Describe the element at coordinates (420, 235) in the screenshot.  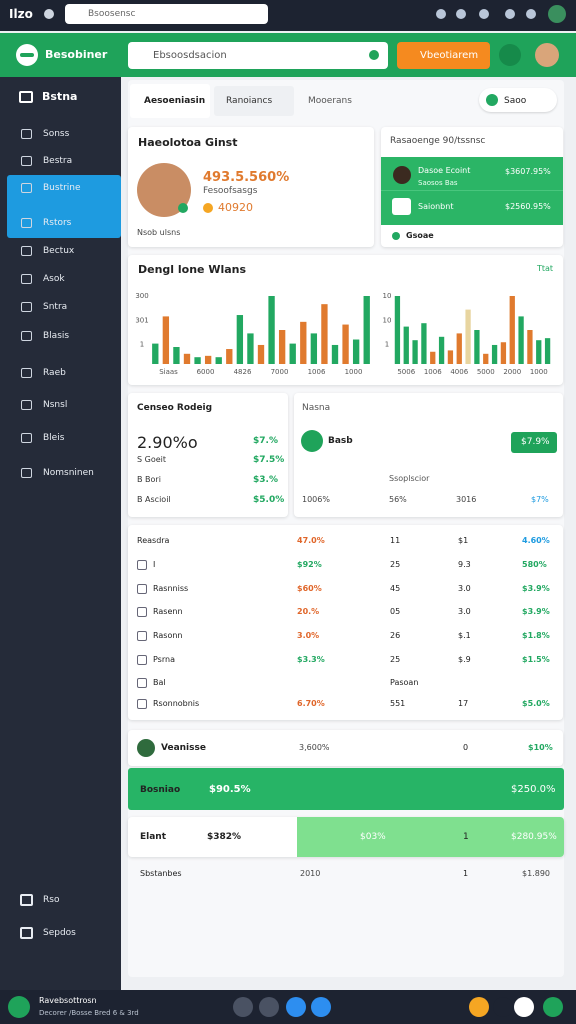
I see `card-footer: Gsoae` at that location.